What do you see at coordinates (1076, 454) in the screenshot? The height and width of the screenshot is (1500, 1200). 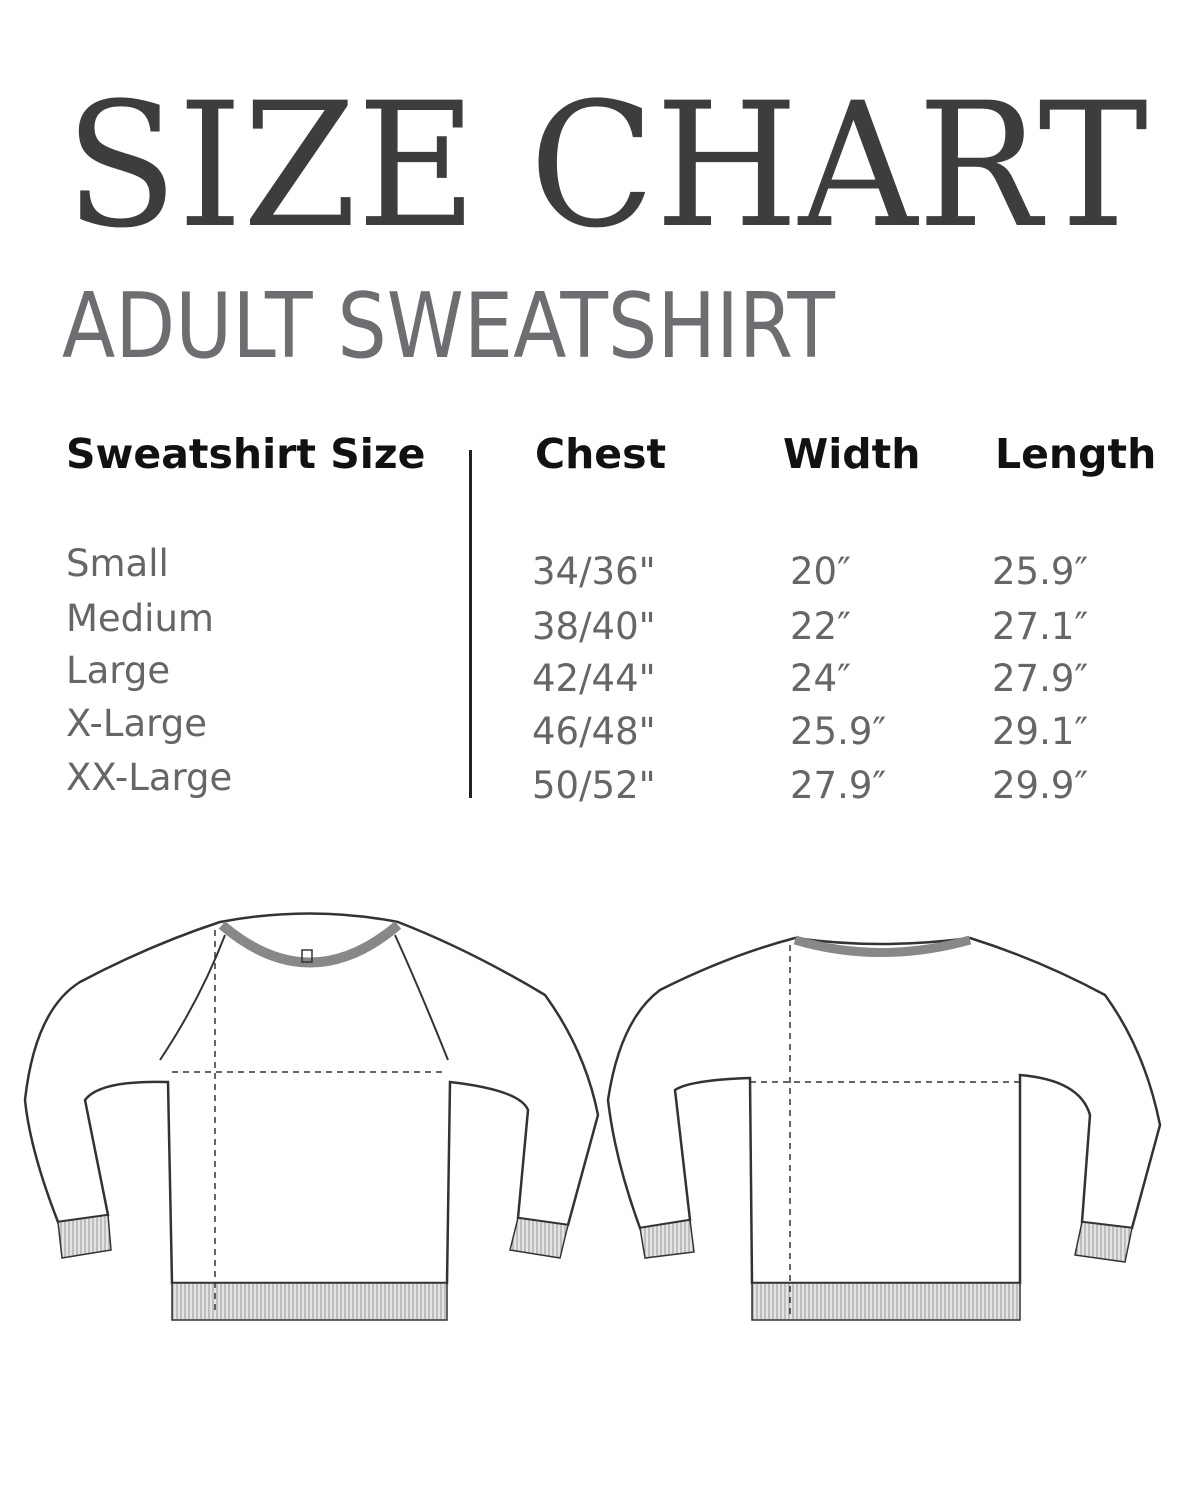 I see `header-length: Length` at bounding box center [1076, 454].